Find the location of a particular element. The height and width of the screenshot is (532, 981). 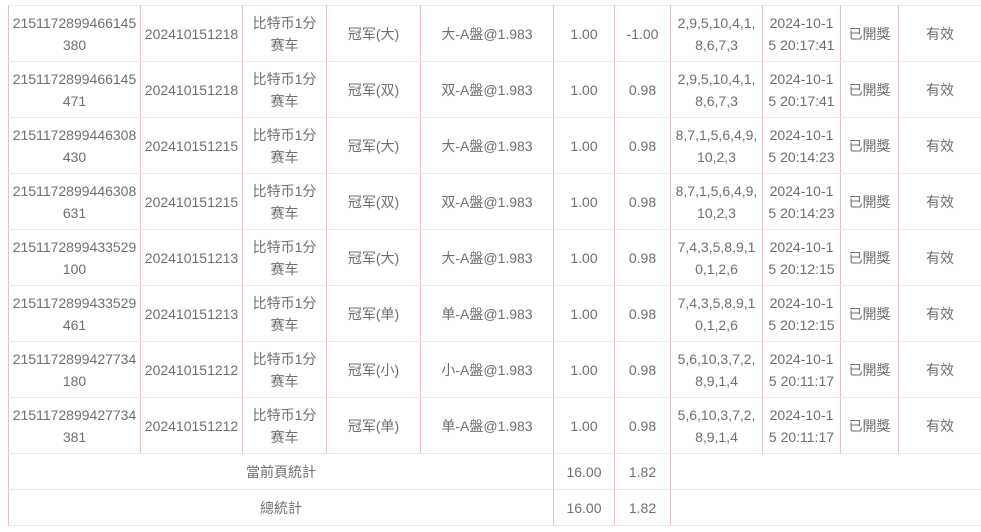

cell-bet-content: 小-A盤@1.983 is located at coordinates (487, 369).